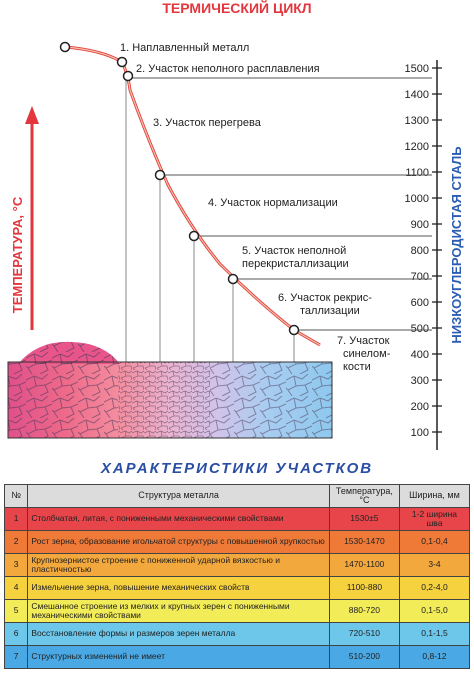 The width and height of the screenshot is (474, 673). Describe the element at coordinates (295, 264) in the screenshot. I see `zone-label-5-line2: перекристаллизации` at that location.